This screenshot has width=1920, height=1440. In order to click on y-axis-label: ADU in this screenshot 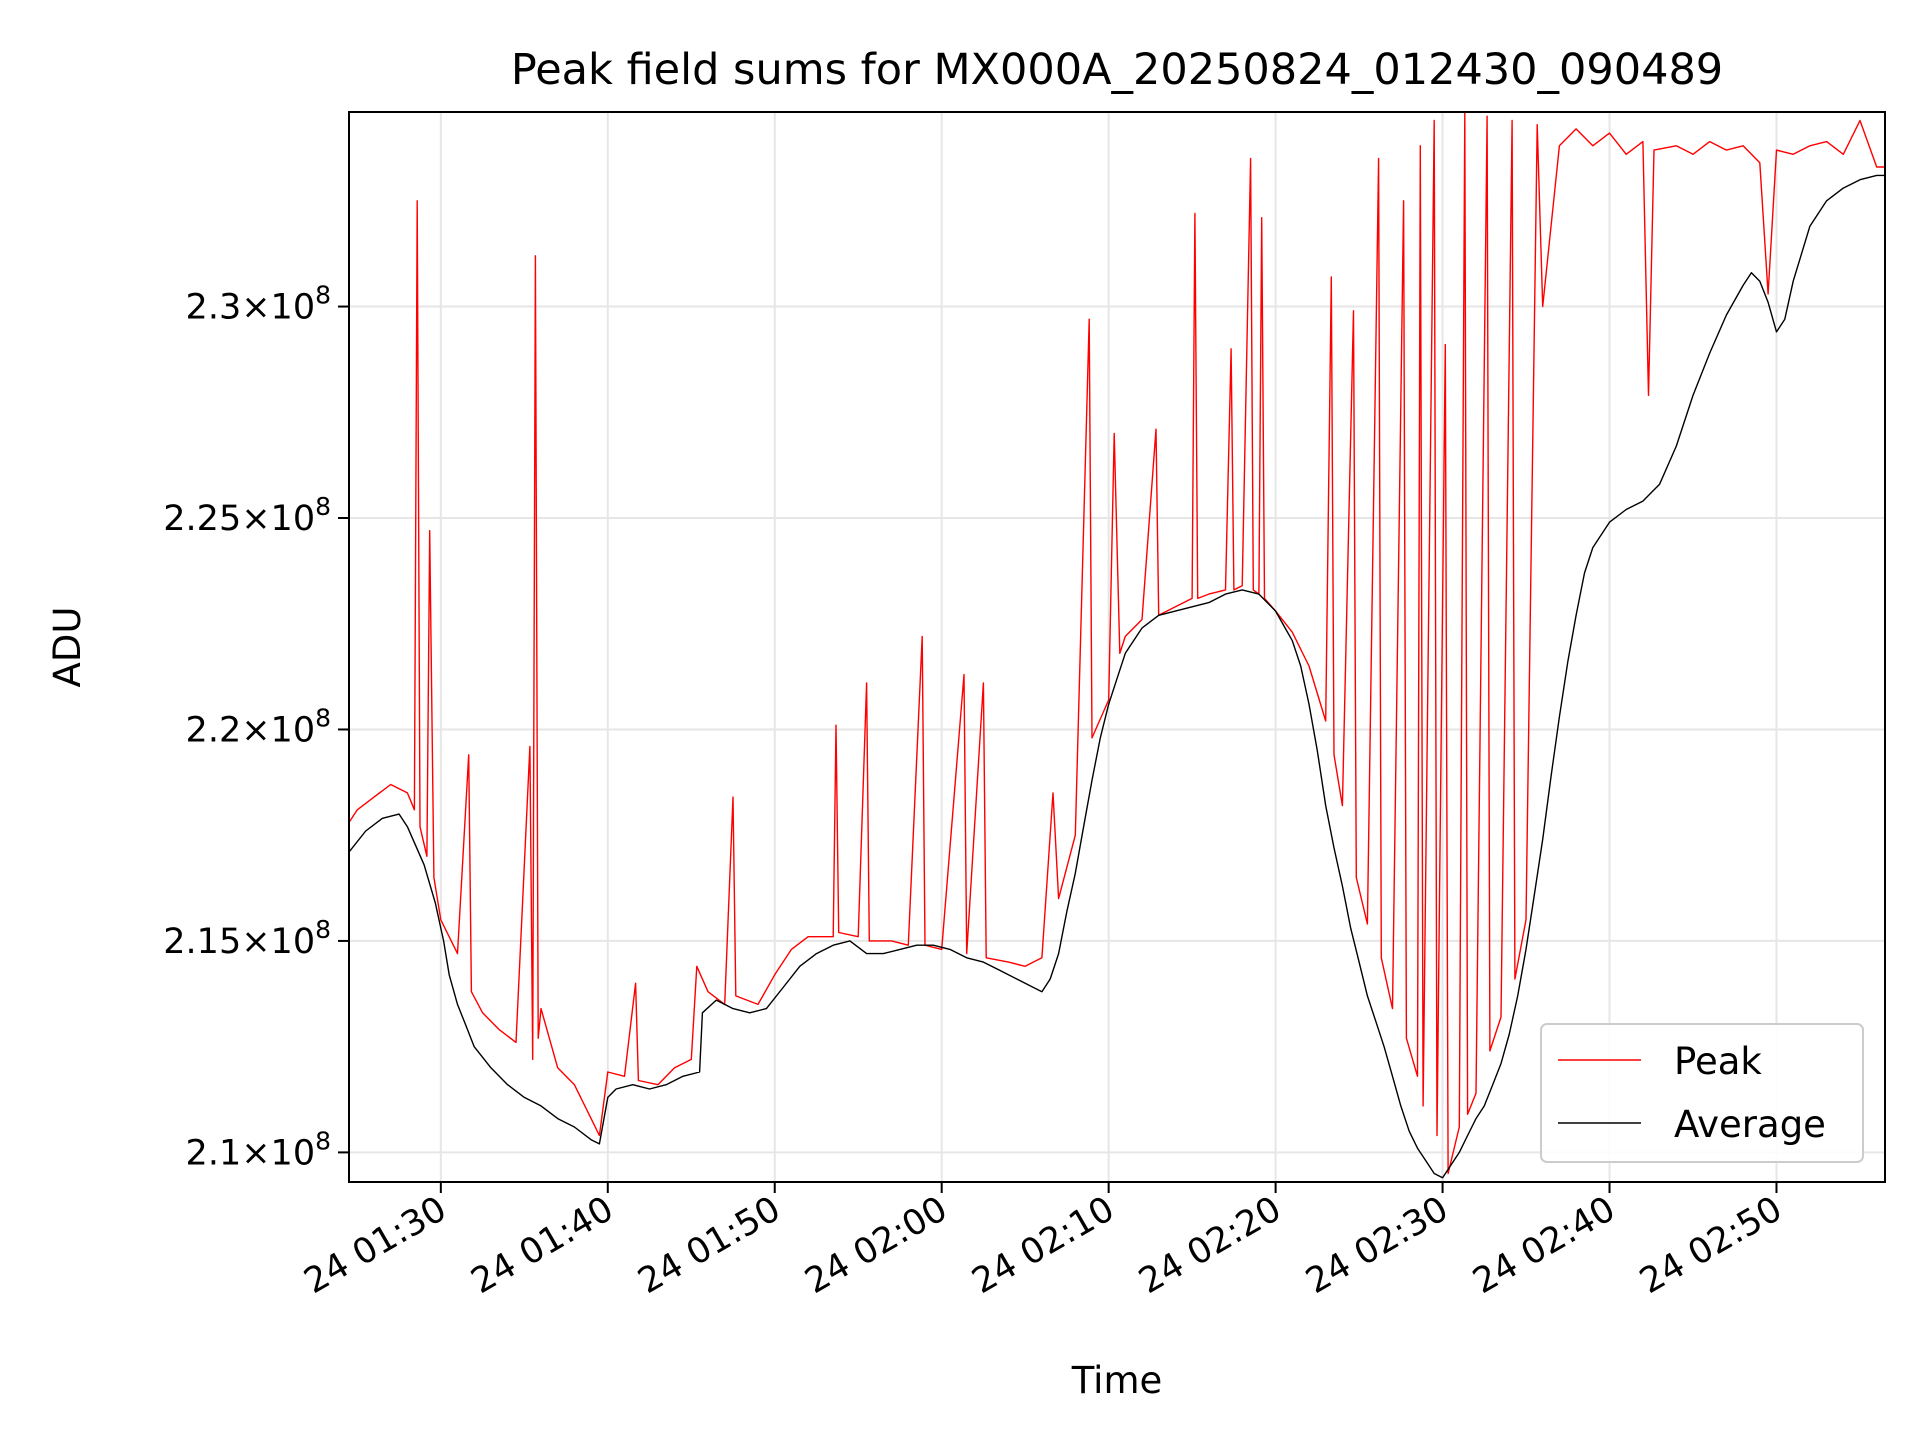, I will do `click(67, 647)`.